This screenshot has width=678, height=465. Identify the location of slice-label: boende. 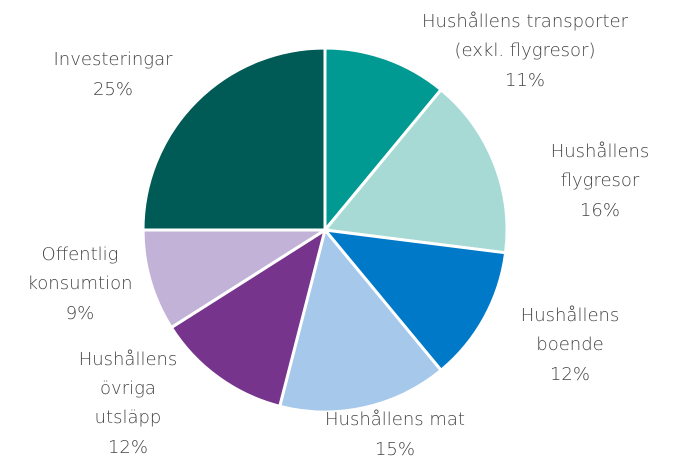
(569, 344).